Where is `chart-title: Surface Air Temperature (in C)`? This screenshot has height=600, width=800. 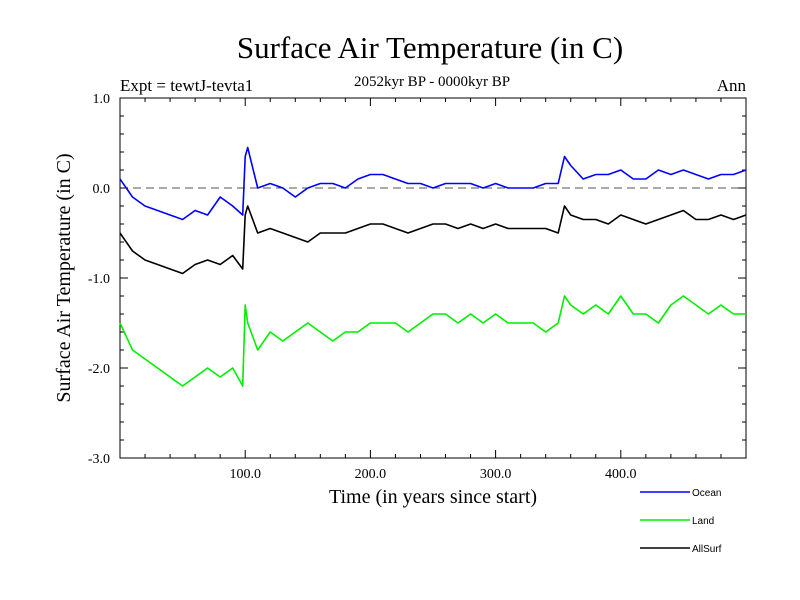
chart-title: Surface Air Temperature (in C) is located at coordinates (430, 47).